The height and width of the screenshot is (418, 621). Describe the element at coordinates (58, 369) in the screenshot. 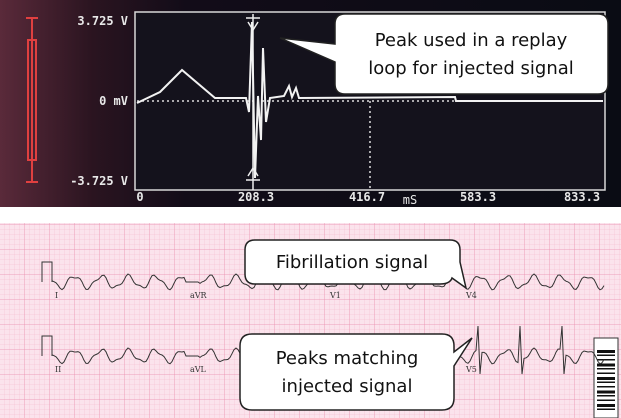

I see `lead-label: II` at that location.